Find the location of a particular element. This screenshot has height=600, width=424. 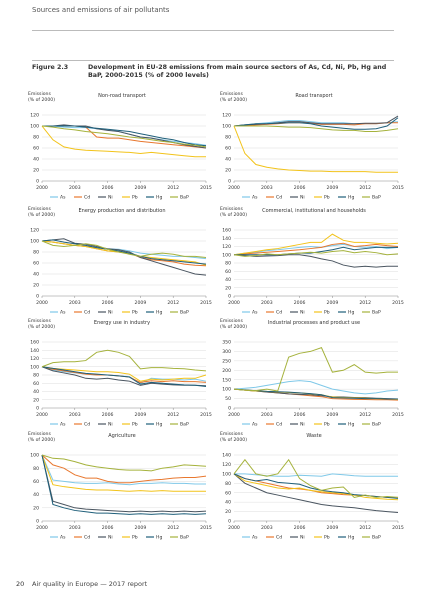

footer-title: Air quality in Europe — 2017 report is located at coordinates (90, 584).